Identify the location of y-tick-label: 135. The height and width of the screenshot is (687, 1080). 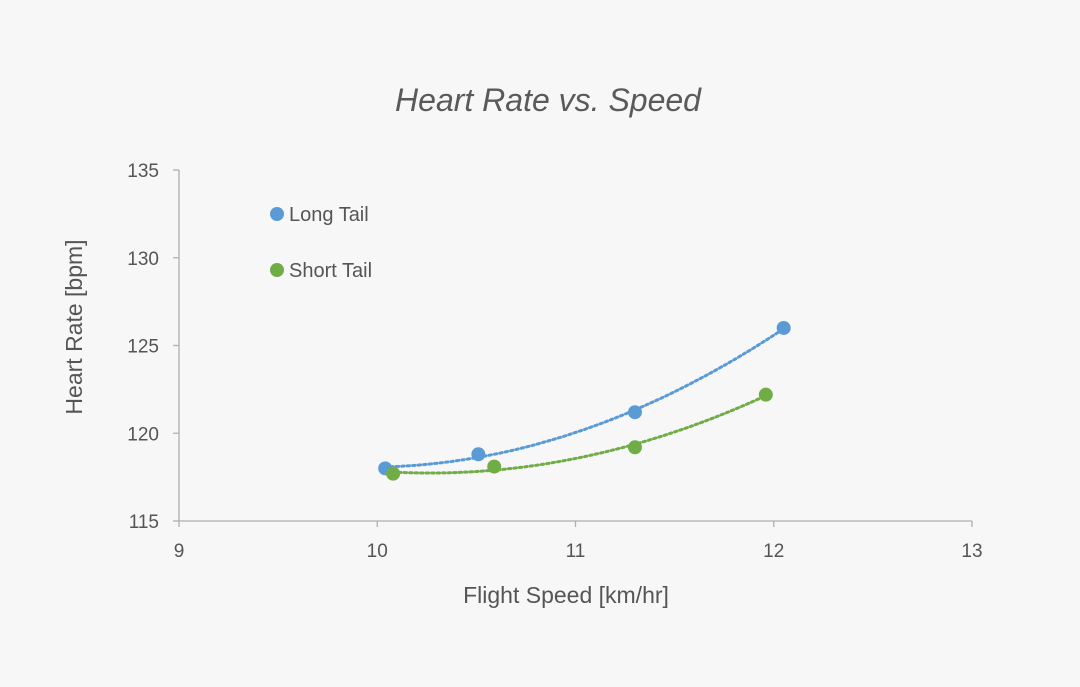
(143, 171).